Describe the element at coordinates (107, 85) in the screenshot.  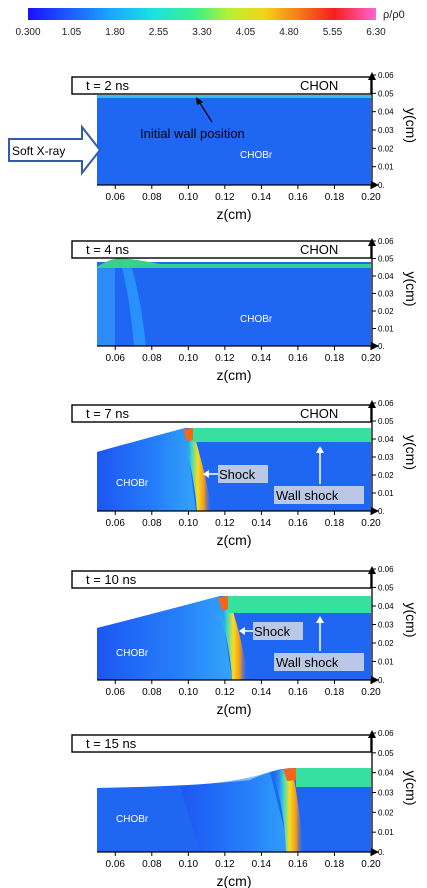
I see `time-label: t = 2 ns` at that location.